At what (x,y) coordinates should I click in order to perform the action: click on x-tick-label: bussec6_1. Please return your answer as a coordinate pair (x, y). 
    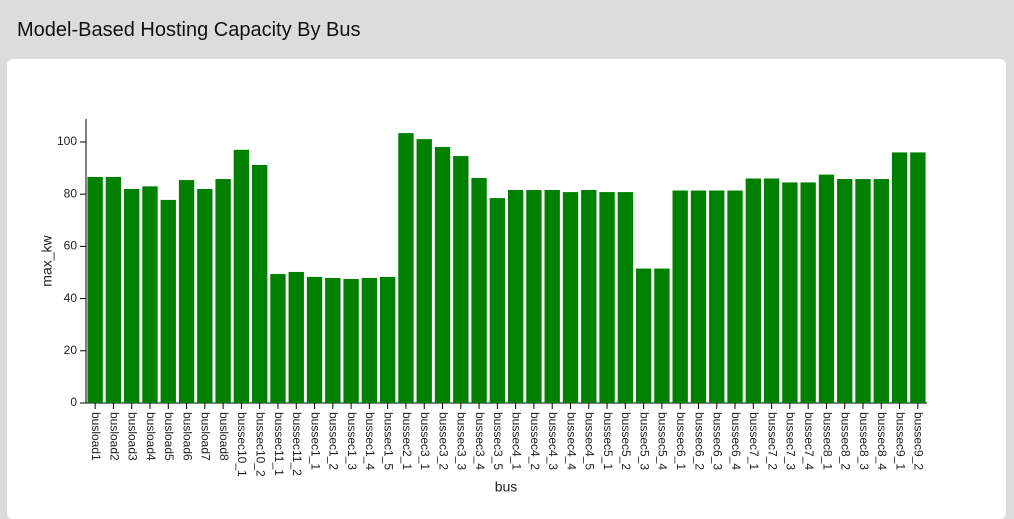
    Looking at the image, I should click on (681, 441).